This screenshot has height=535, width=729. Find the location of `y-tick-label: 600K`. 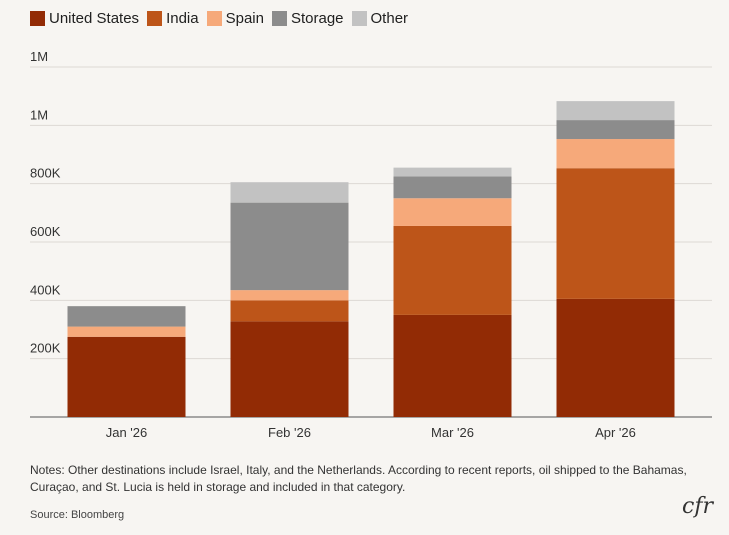

y-tick-label: 600K is located at coordinates (45, 231).